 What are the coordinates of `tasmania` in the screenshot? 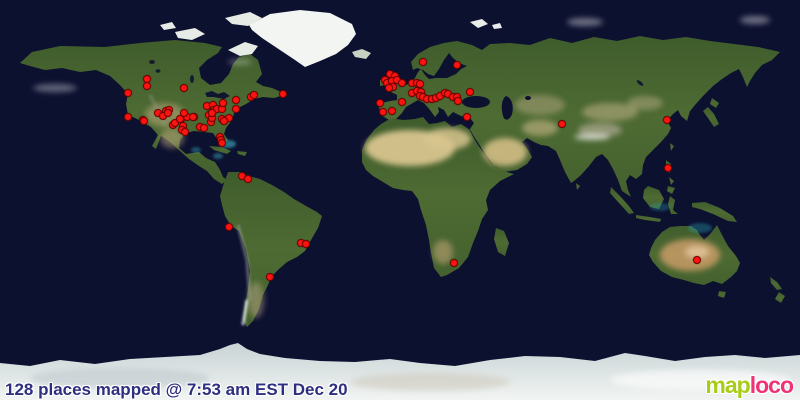 It's located at (722, 294).